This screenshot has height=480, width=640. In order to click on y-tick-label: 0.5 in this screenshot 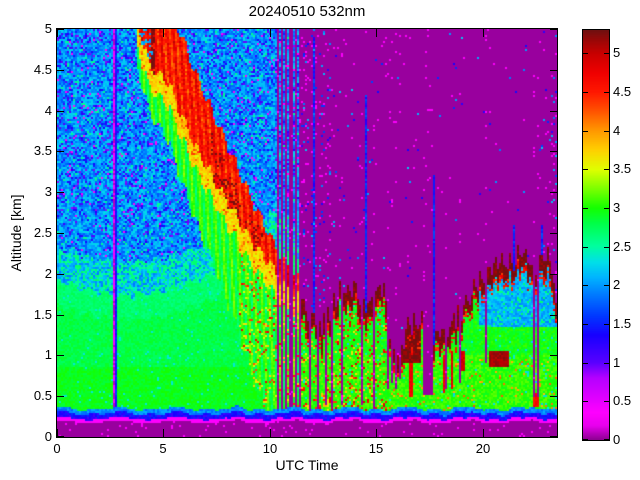, I will do `click(42, 395)`.